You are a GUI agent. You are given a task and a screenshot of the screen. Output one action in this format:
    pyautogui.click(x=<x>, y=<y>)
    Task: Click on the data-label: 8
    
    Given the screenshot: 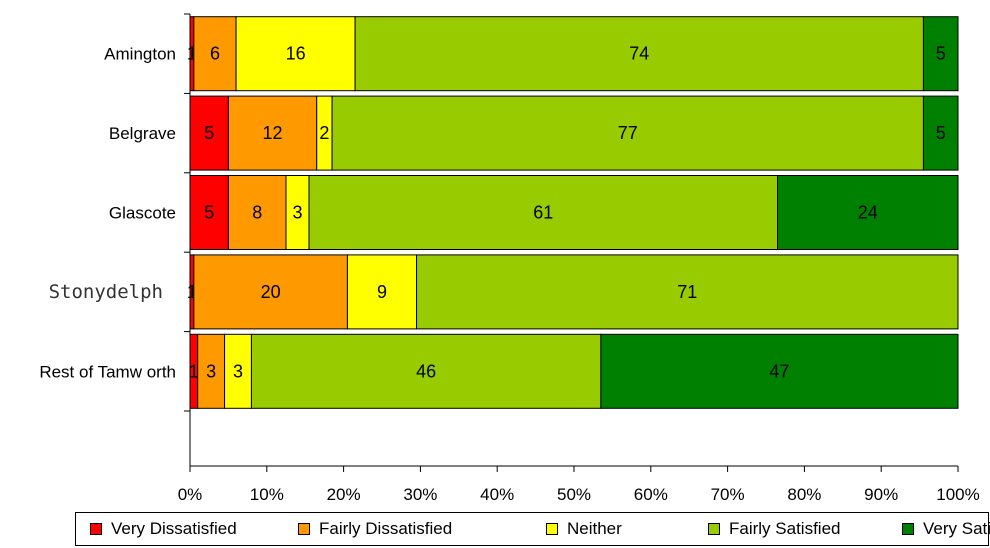 What is the action you would take?
    pyautogui.click(x=257, y=213)
    